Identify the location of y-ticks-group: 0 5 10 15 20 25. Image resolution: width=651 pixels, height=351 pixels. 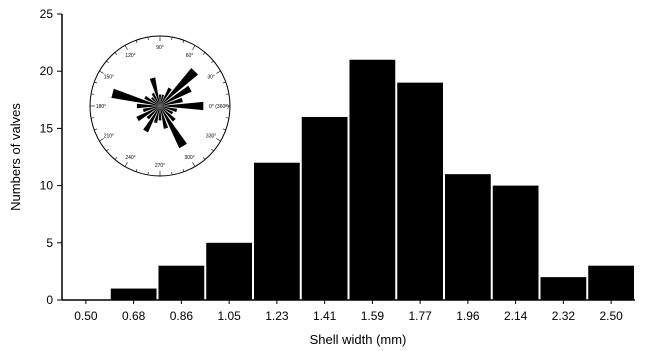
(51, 157).